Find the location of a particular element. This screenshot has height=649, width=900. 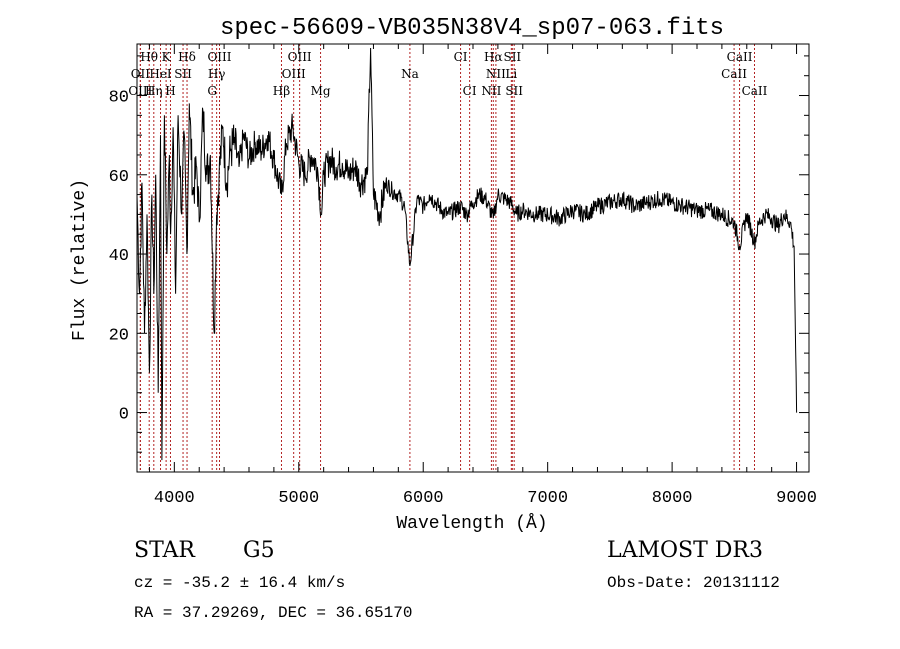

emission-line-label: Hγ is located at coordinates (217, 74).